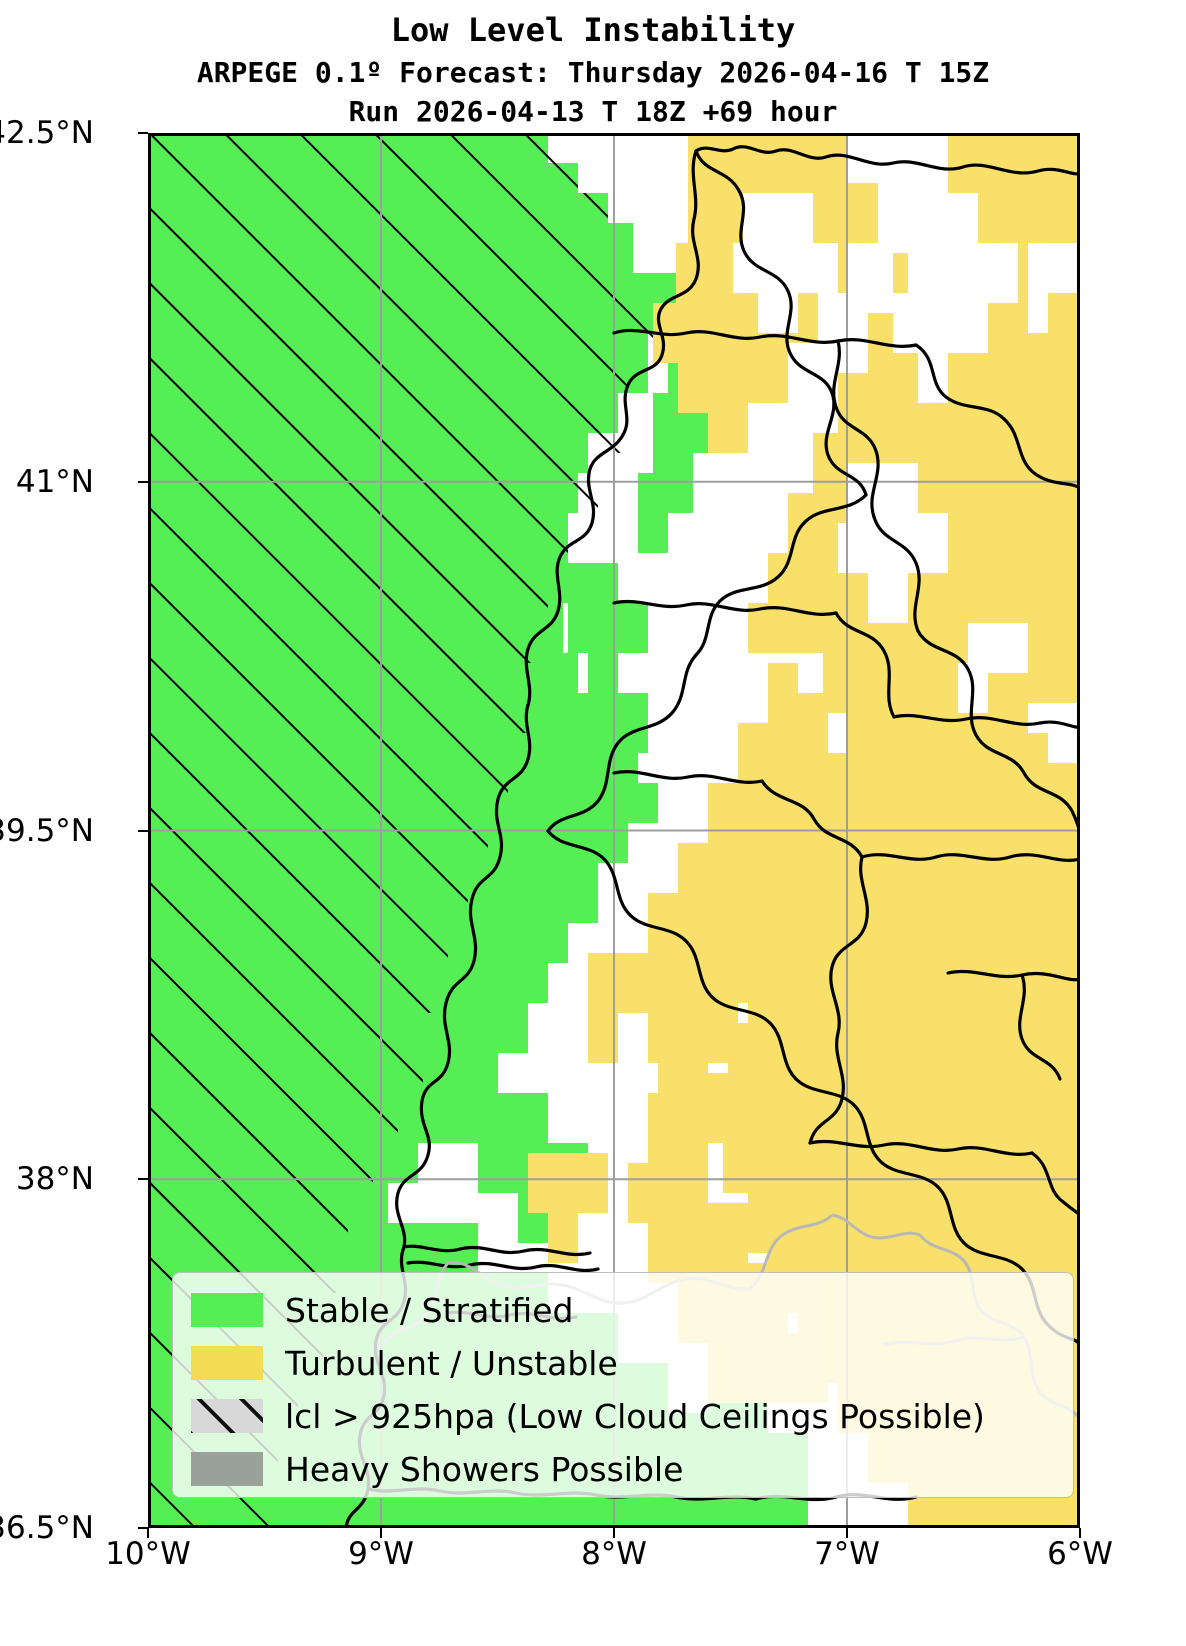 This screenshot has width=1186, height=1646. I want to click on legend-label-stable: Stable / Stratified, so click(429, 1310).